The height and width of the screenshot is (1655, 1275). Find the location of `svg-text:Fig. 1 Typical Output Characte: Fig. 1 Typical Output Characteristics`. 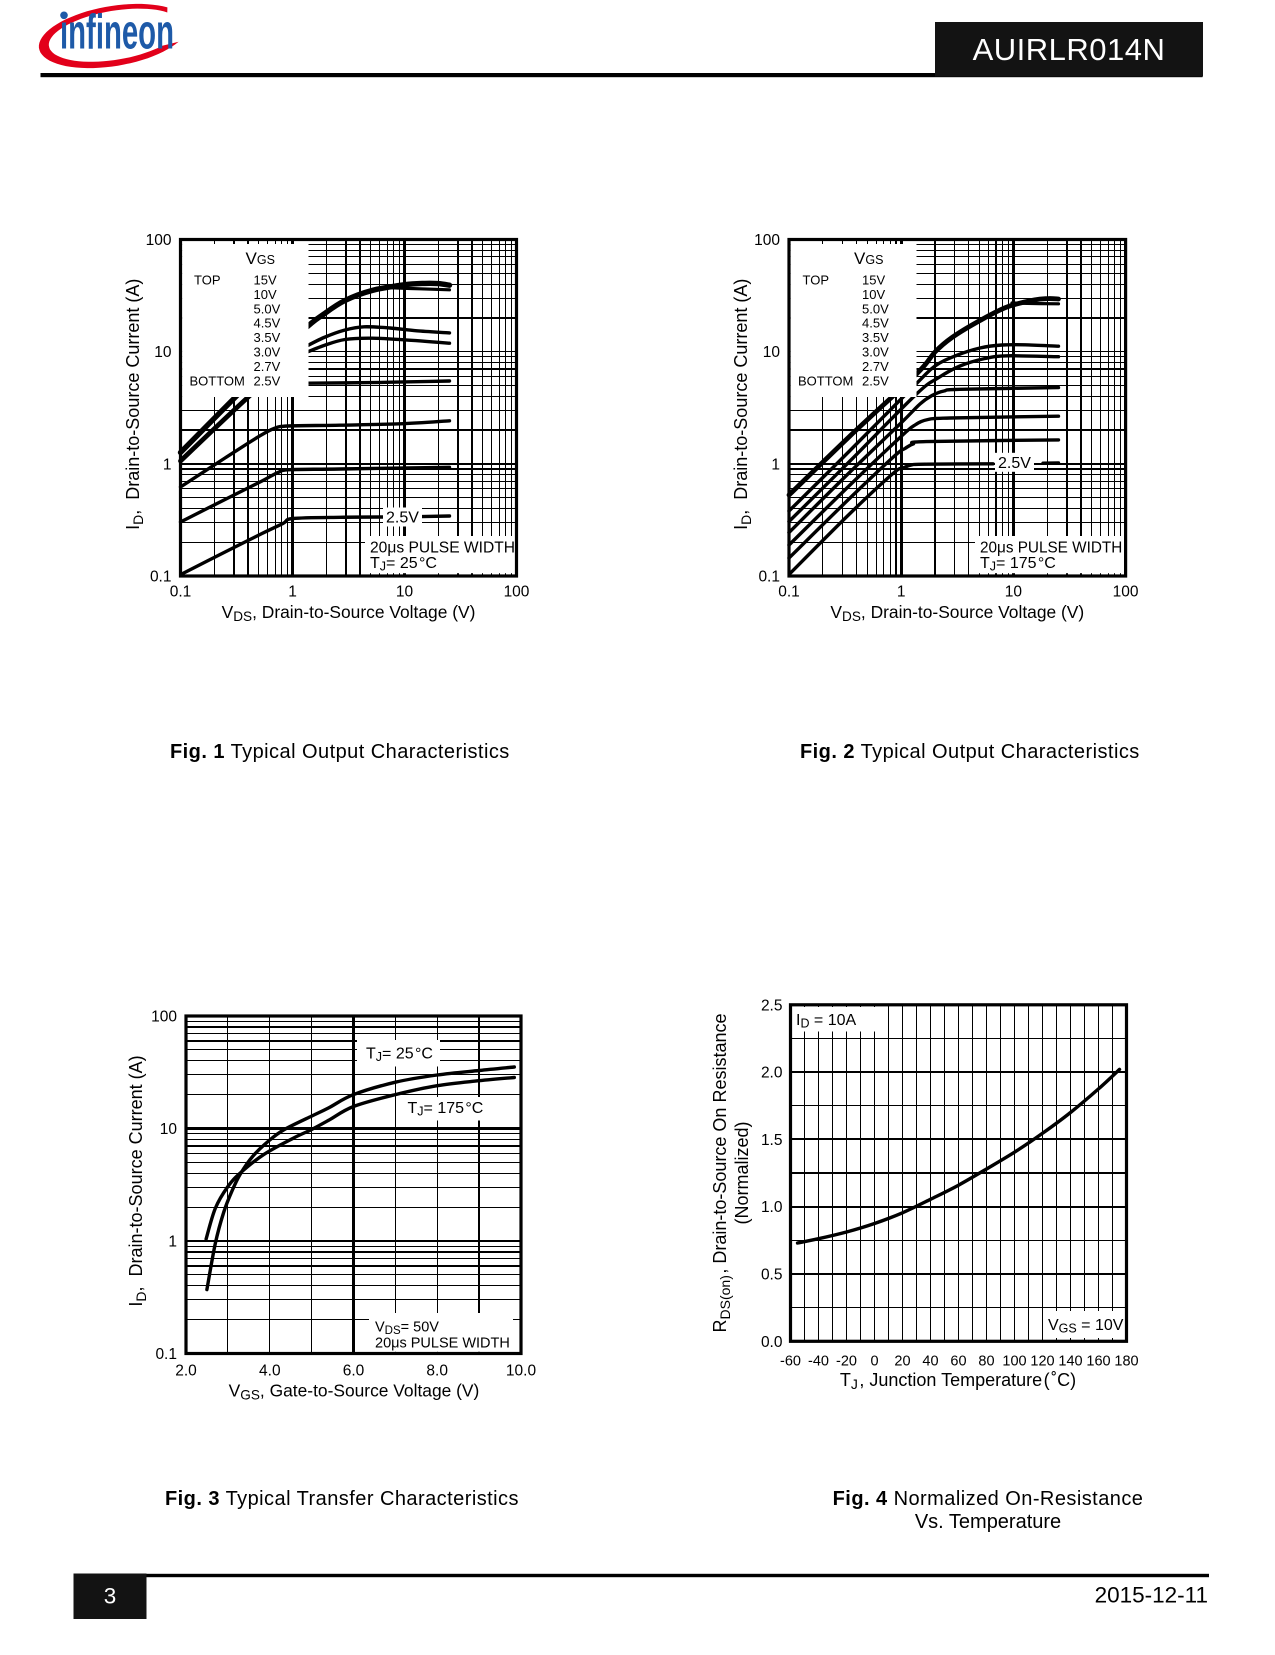

svg-text:Fig. 1 Typical Output Characte: Fig. 1 Typical Output Characteristics is located at coordinates (340, 752).